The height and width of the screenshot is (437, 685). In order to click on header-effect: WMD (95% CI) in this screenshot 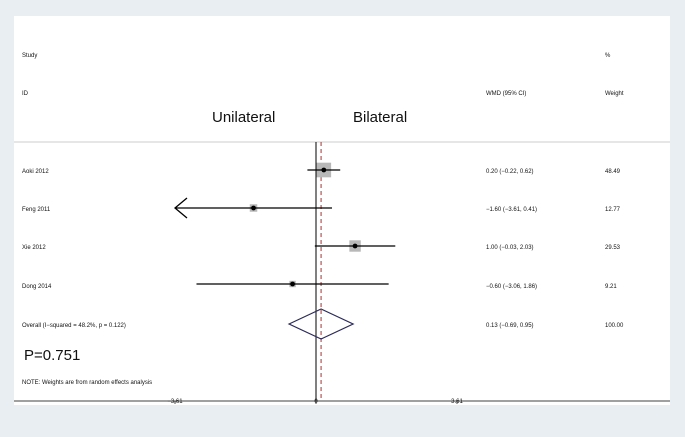, I will do `click(506, 94)`.